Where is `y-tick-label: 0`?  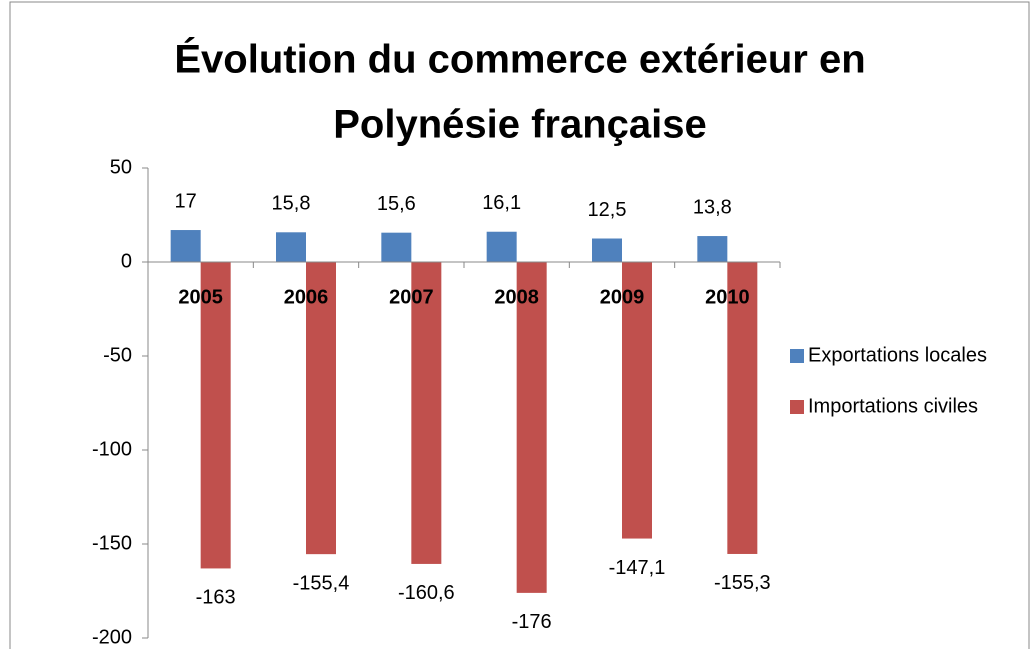 y-tick-label: 0 is located at coordinates (126, 261).